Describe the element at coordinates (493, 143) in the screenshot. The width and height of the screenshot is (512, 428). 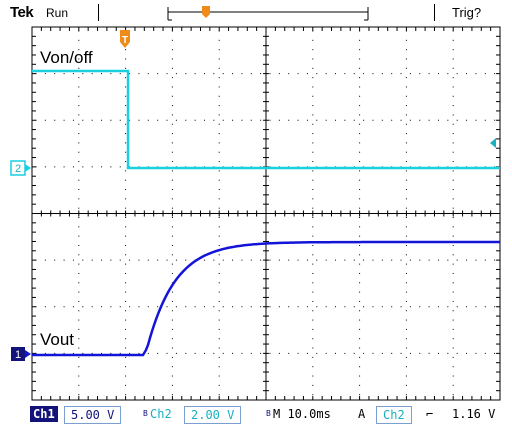
I see `trigger-level-arrow-icon` at that location.